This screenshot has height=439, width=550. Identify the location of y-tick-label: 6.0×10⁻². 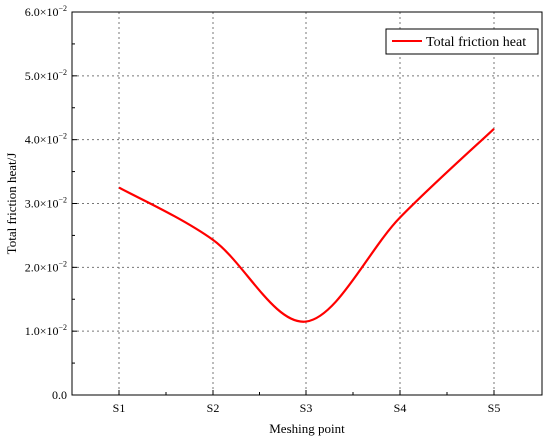
(46, 11).